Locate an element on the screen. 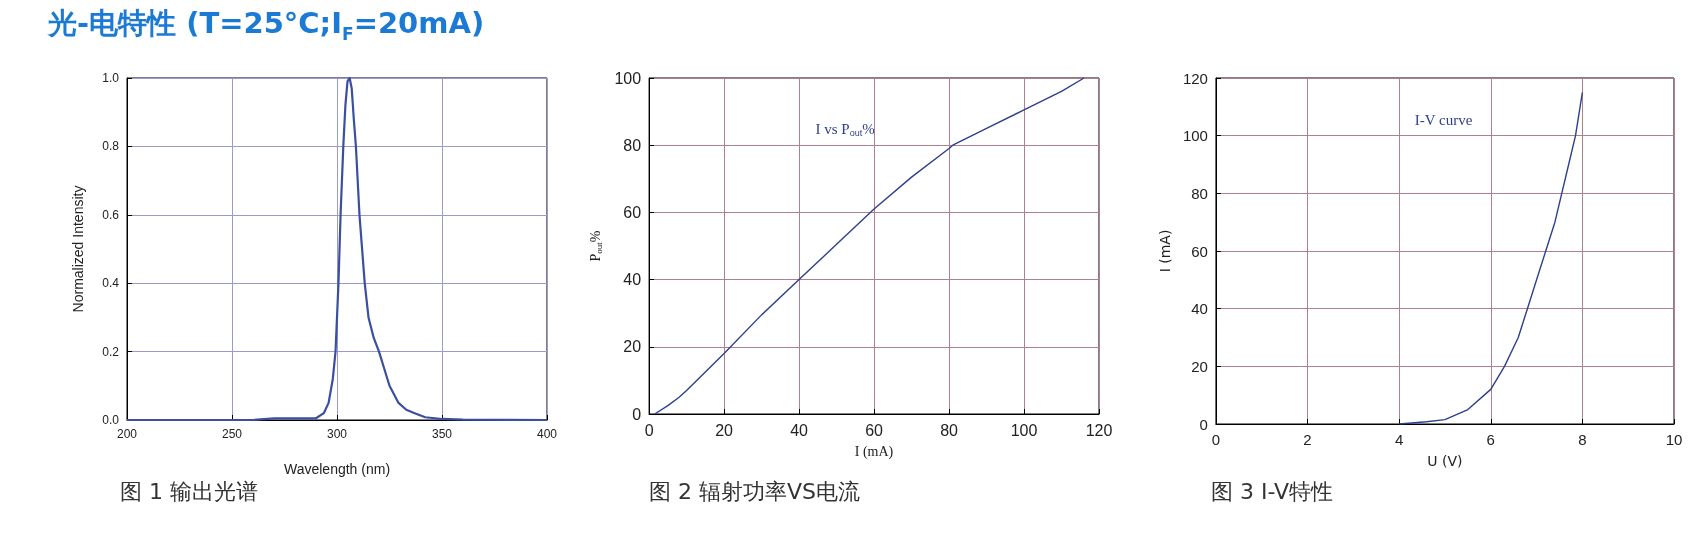  y-axis-title: Pout% is located at coordinates (595, 246).